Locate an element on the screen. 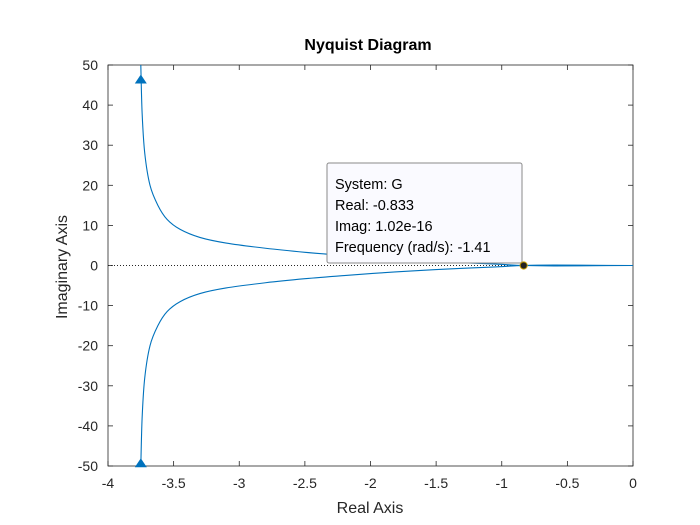 The width and height of the screenshot is (700, 525). datatip-system: System: G is located at coordinates (369, 185).